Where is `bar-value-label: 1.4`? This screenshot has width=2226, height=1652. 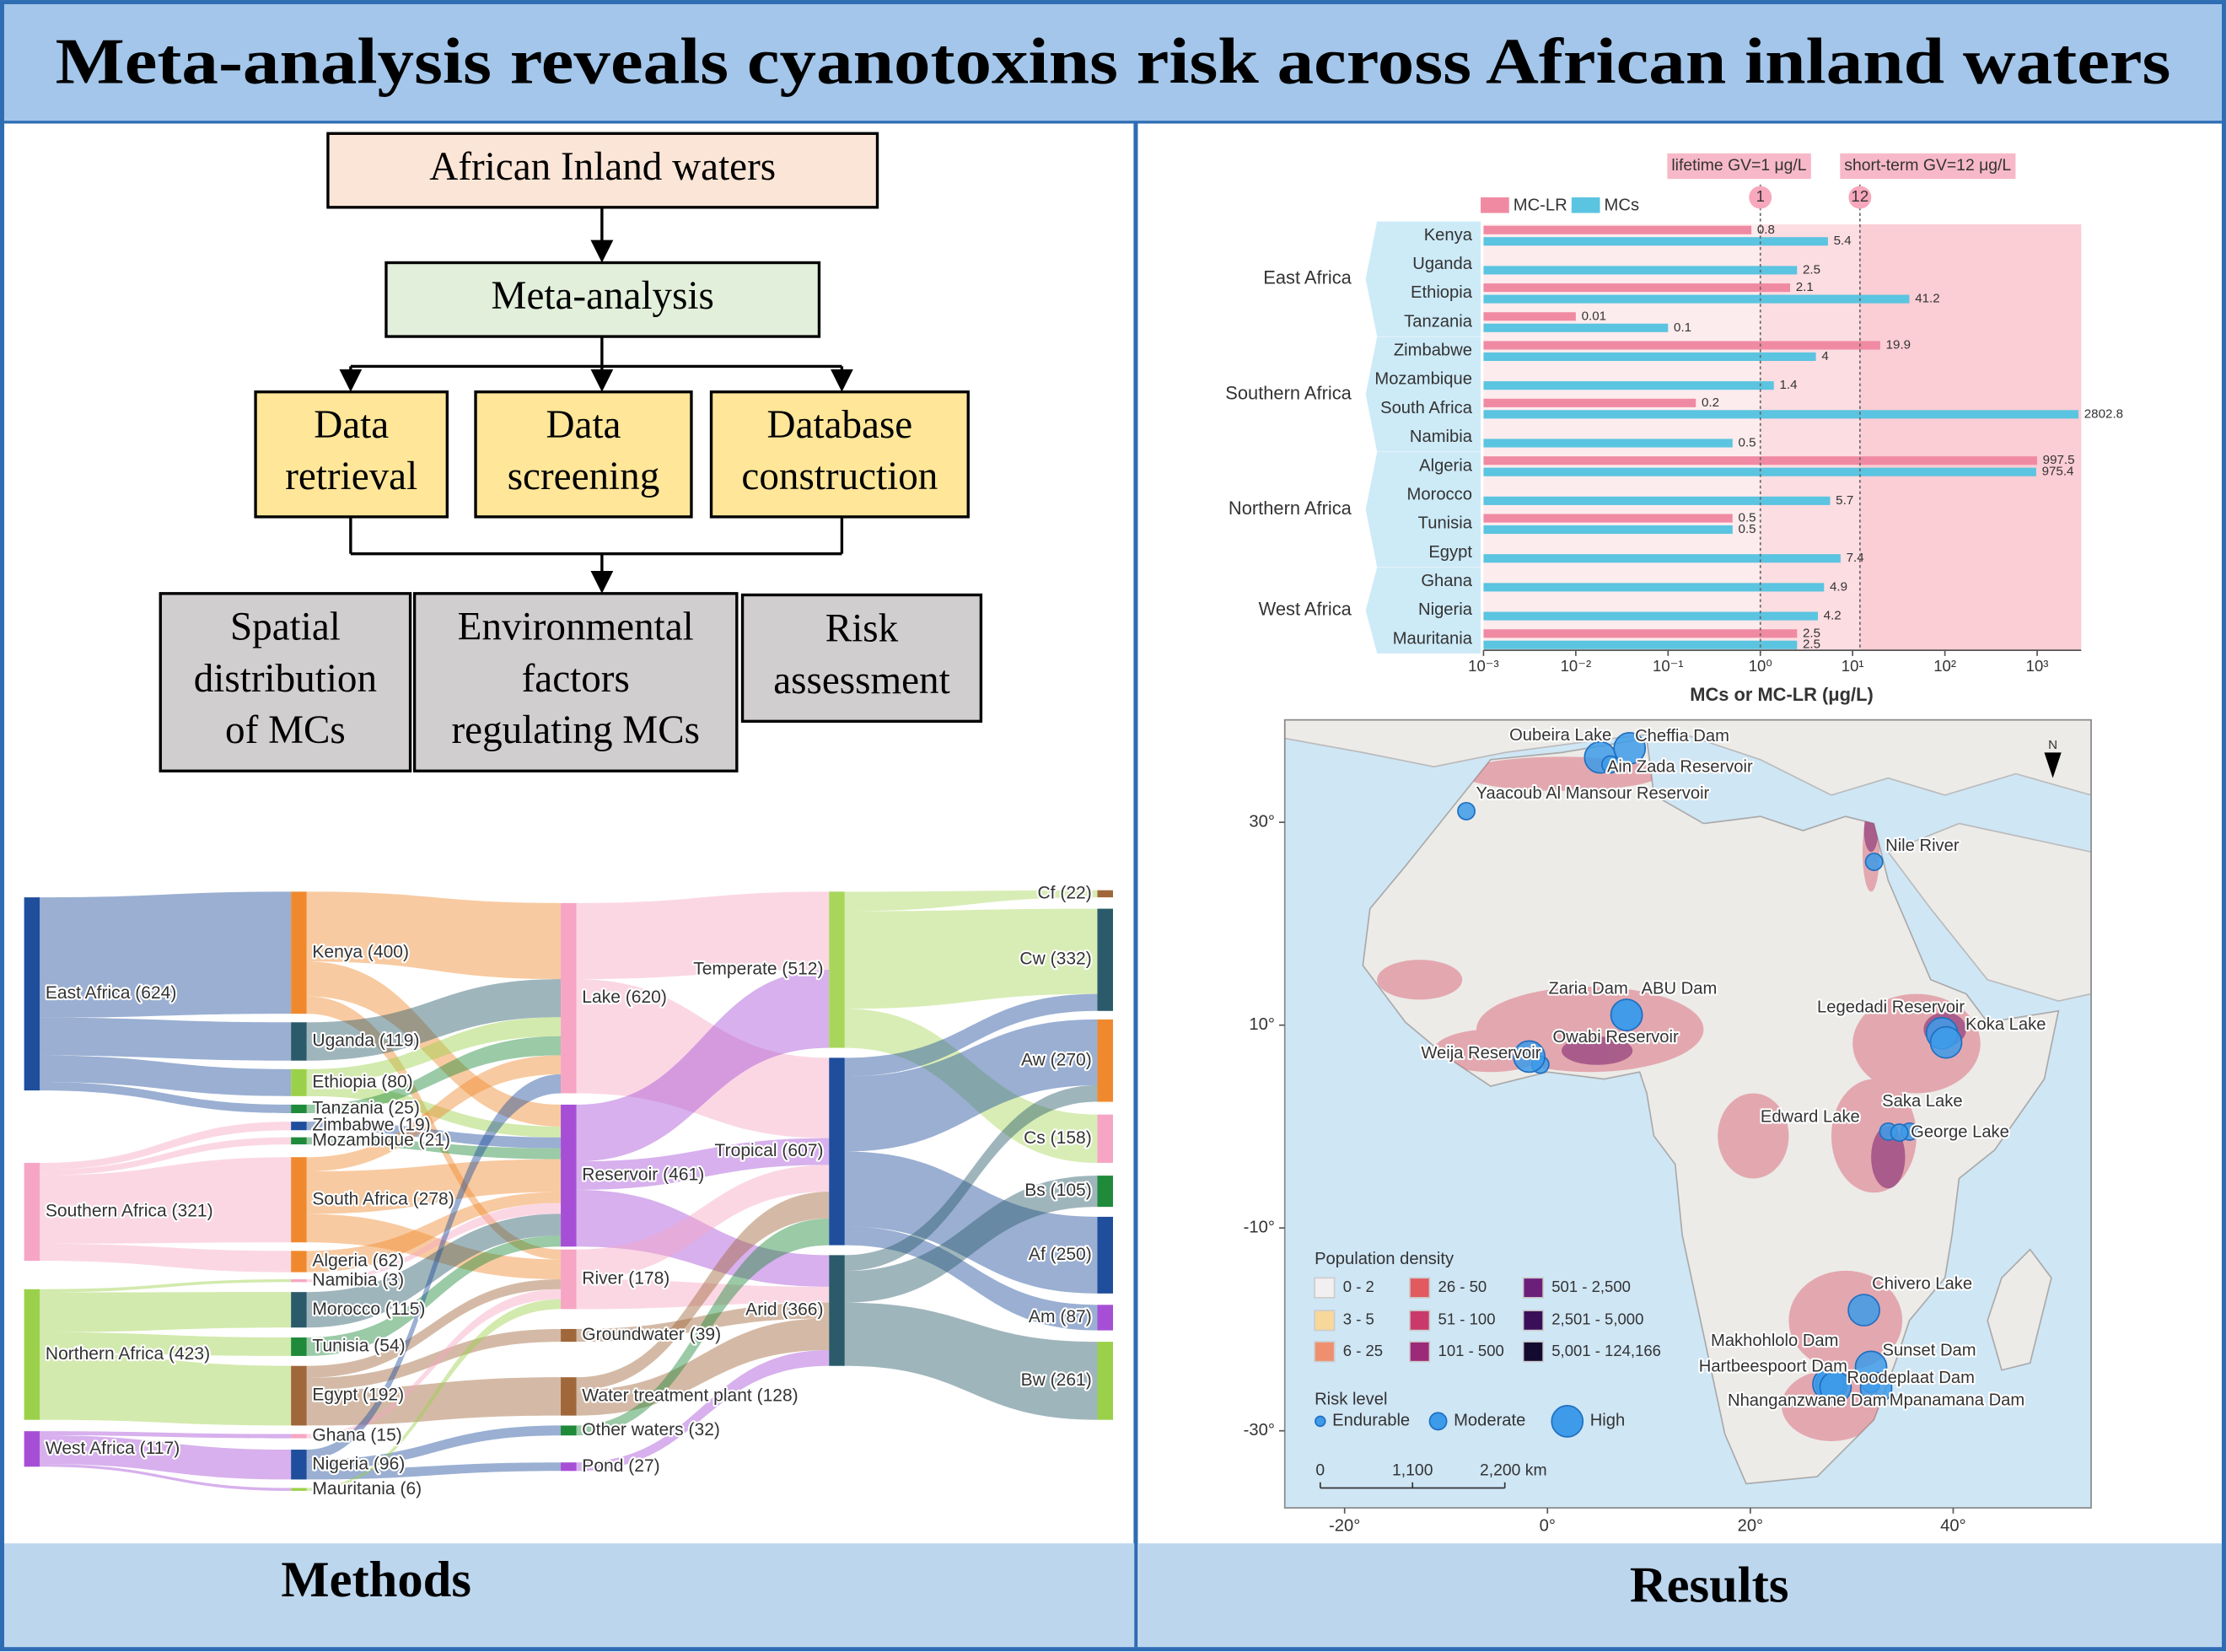
bar-value-label: 1.4 is located at coordinates (1788, 385).